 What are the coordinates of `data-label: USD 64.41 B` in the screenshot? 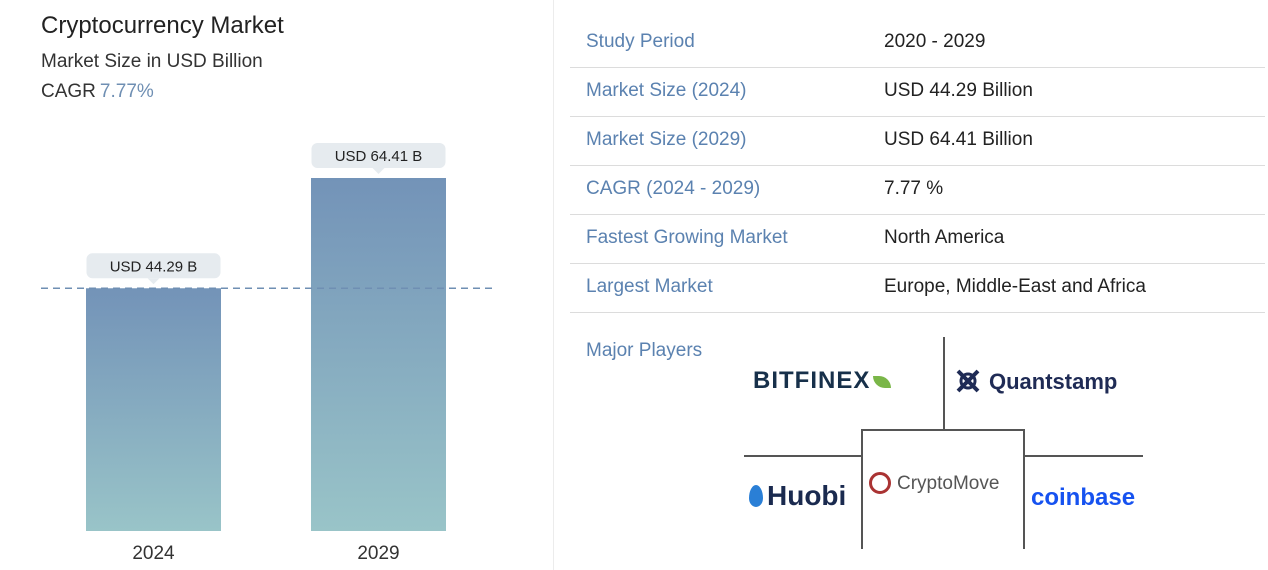 It's located at (379, 156).